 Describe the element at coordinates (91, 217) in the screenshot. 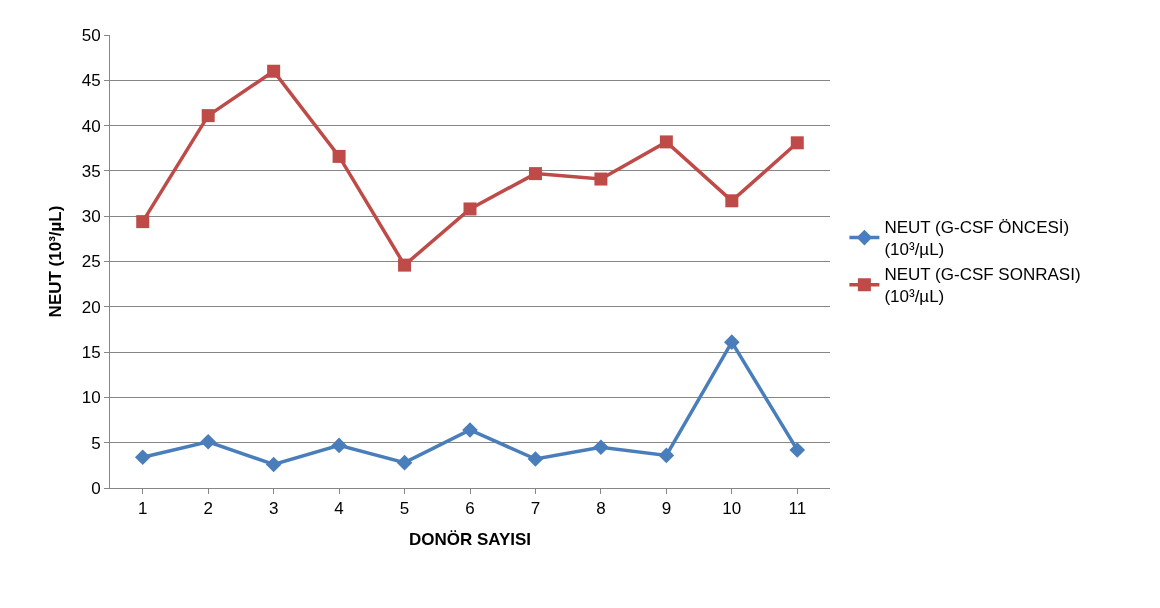

I see `y-tick-label: 30` at that location.